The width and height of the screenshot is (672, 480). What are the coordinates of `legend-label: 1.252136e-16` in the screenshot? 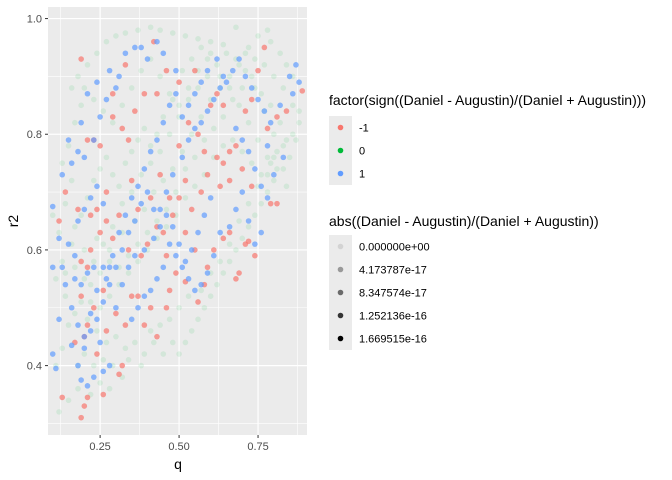 It's located at (393, 317).